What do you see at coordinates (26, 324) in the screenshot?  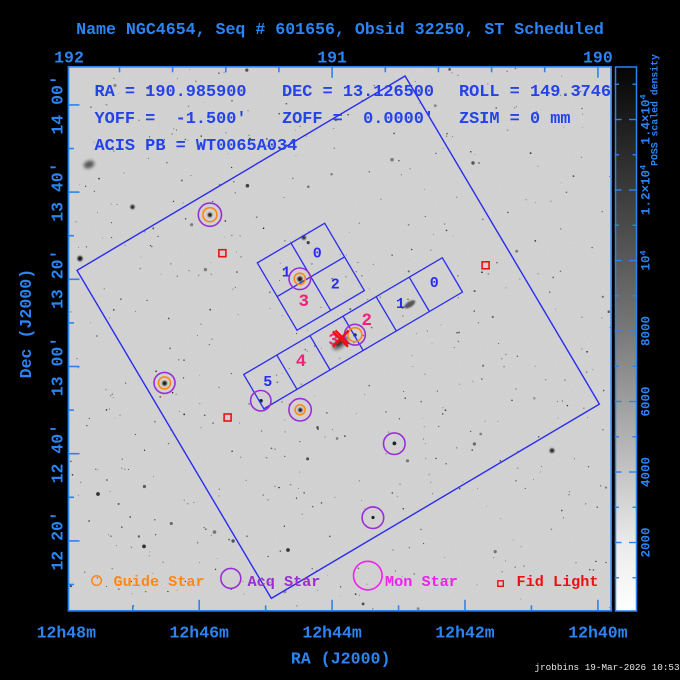 I see `svg-text: Dec (J2000)` at bounding box center [26, 324].